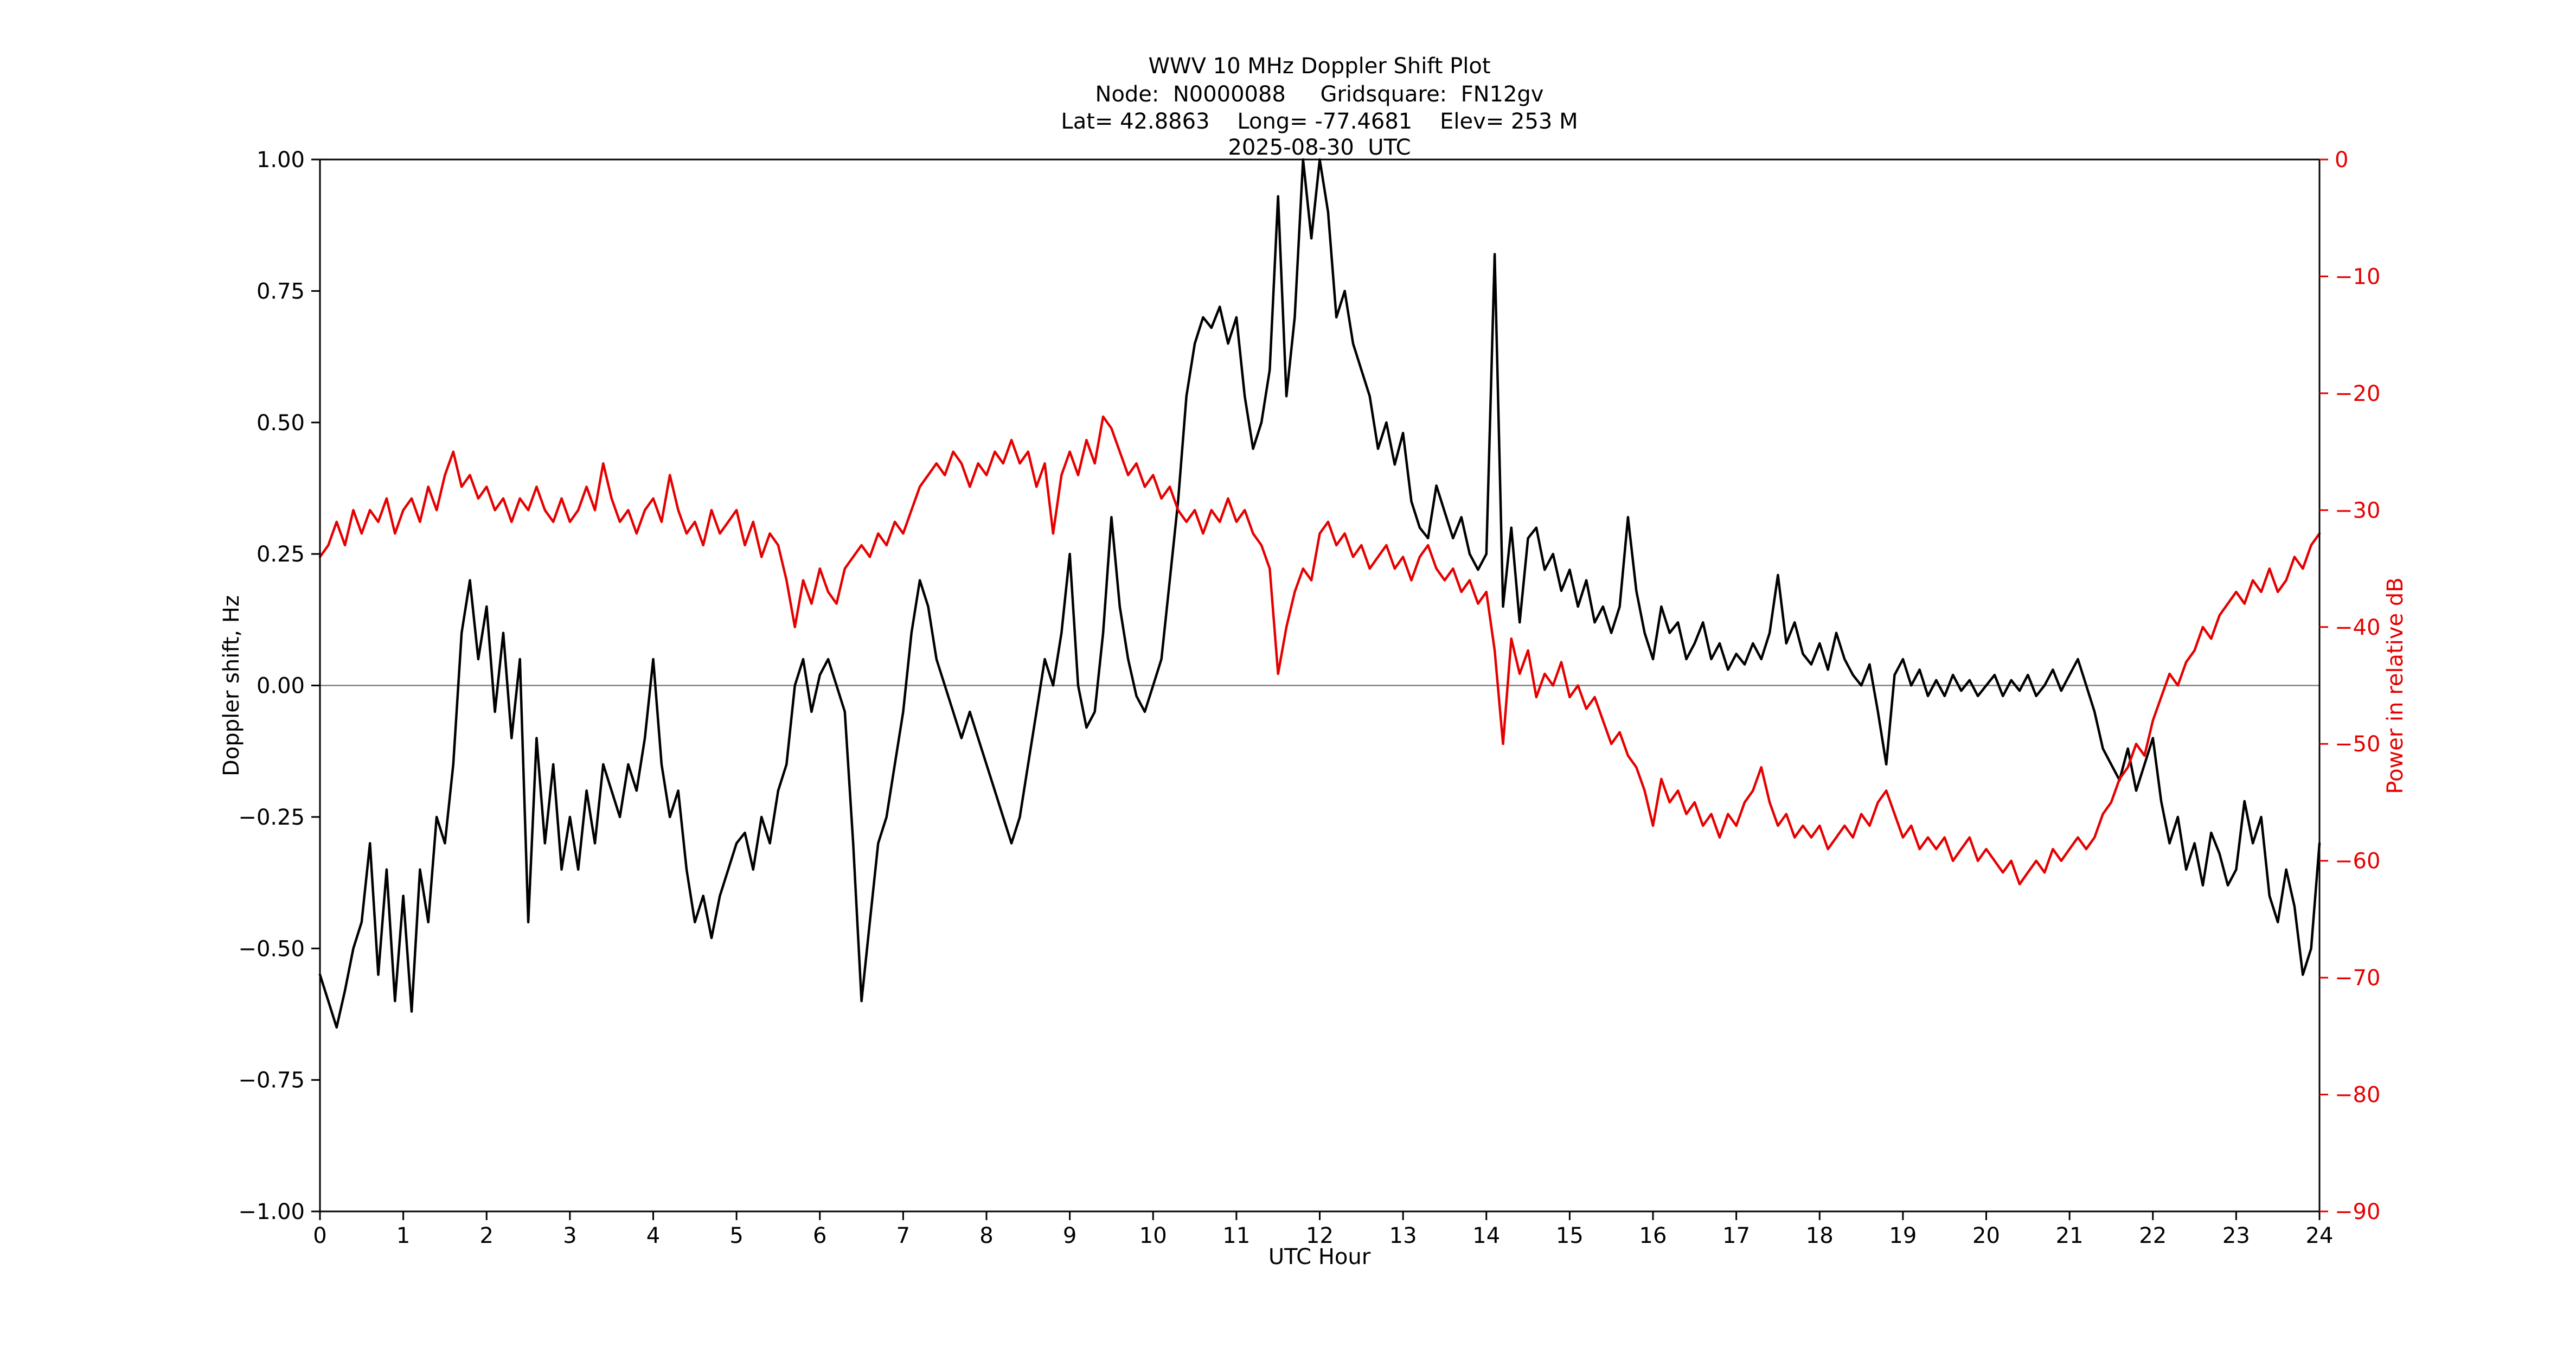  Describe the element at coordinates (281, 424) in the screenshot. I see `left-tick-label: 0.50` at that location.